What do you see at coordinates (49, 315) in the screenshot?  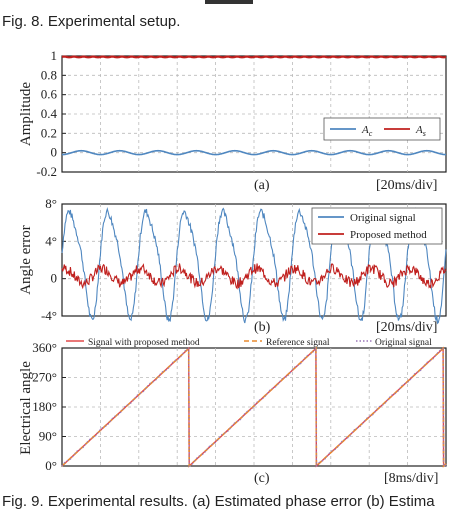 I see `y-tick-label: -4°` at bounding box center [49, 315].